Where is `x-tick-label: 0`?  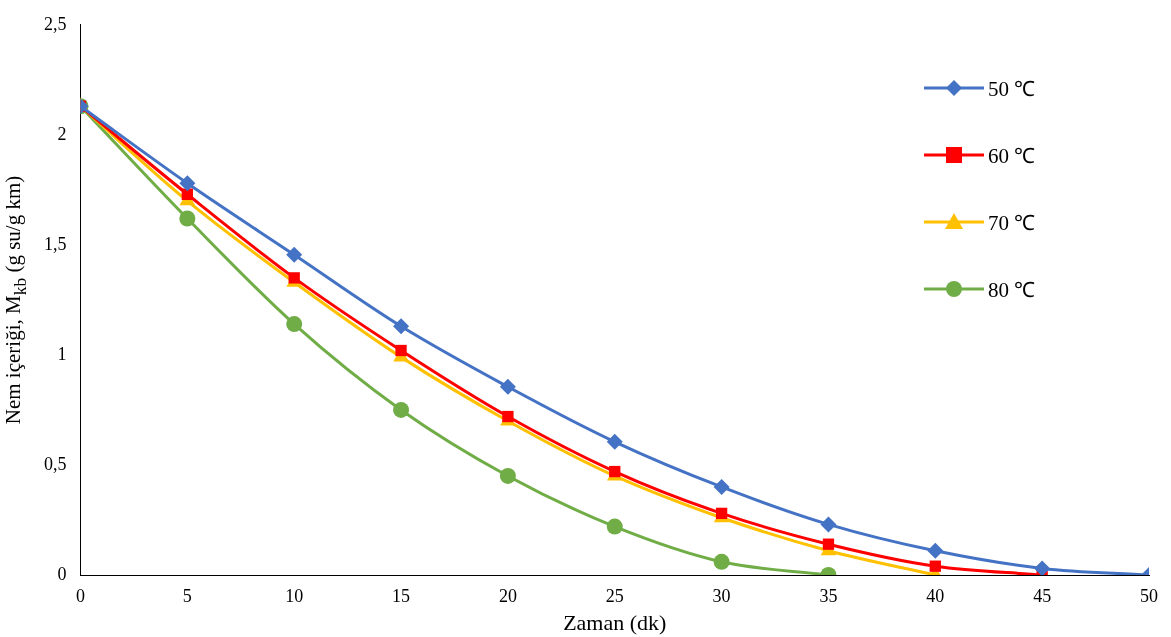 x-tick-label: 0 is located at coordinates (80, 595).